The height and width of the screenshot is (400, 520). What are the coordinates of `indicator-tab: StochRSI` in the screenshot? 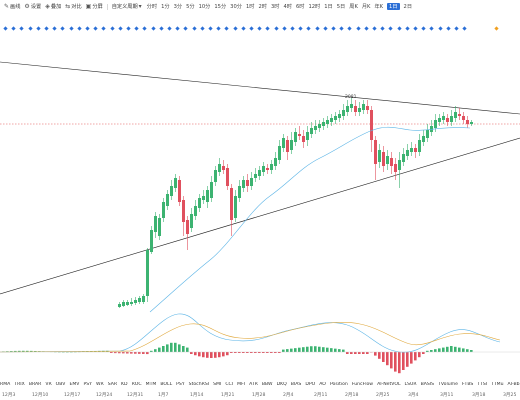 It's located at (199, 384).